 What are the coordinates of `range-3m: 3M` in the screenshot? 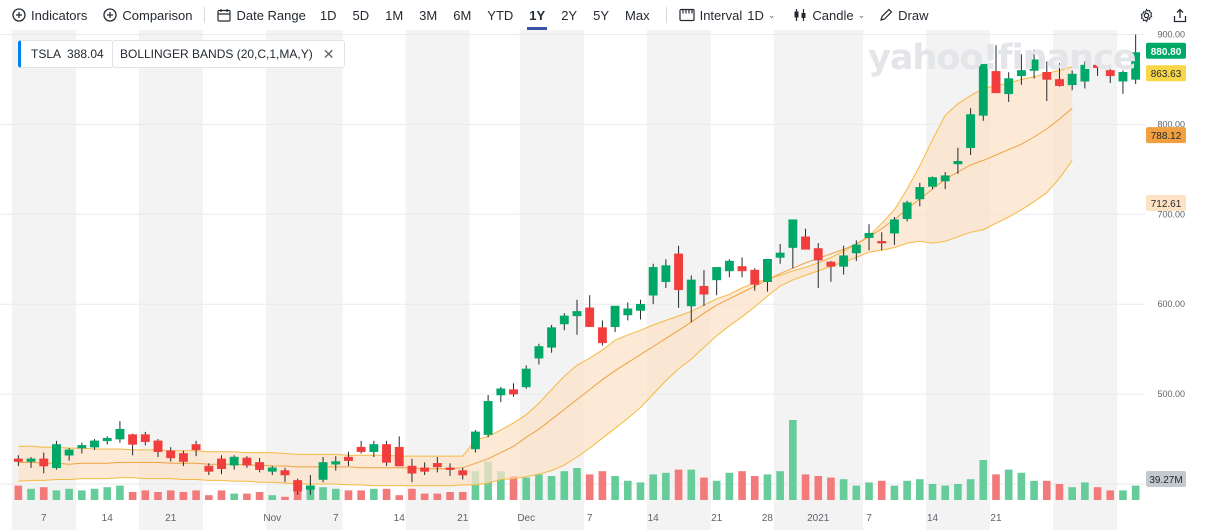 It's located at (428, 15).